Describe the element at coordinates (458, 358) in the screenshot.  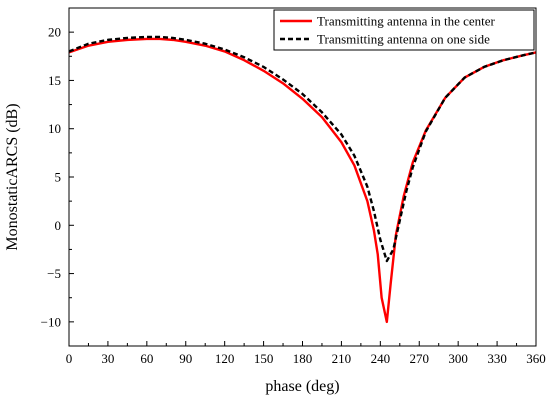
I see `x-tick-label: 300` at that location.